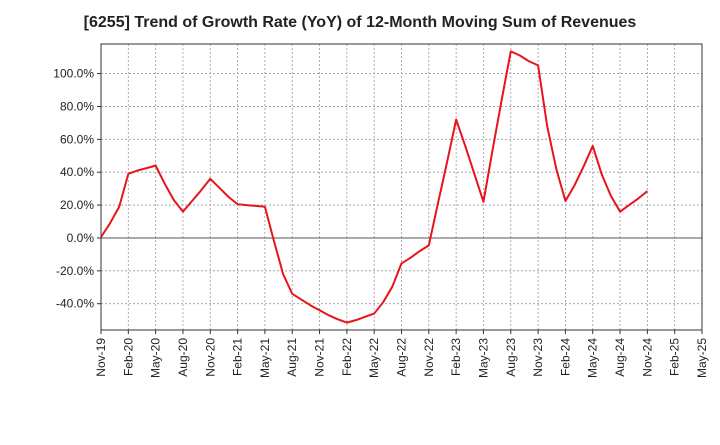  I want to click on x-tick-label: Nov-23, so click(538, 357).